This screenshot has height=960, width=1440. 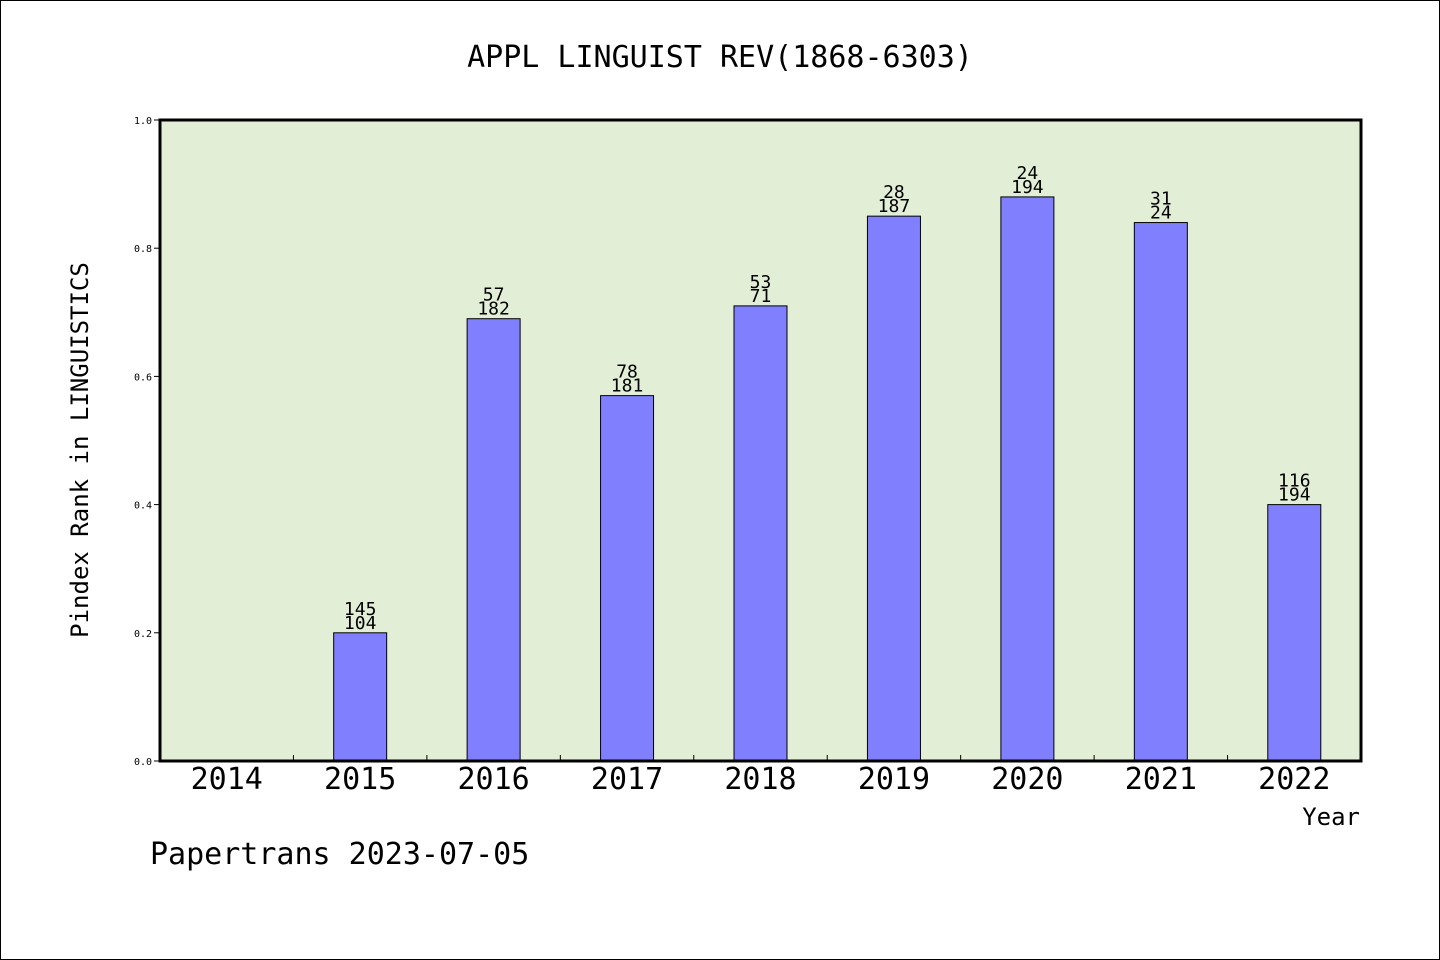 I want to click on bar-label-top: 31, so click(x=1161, y=199).